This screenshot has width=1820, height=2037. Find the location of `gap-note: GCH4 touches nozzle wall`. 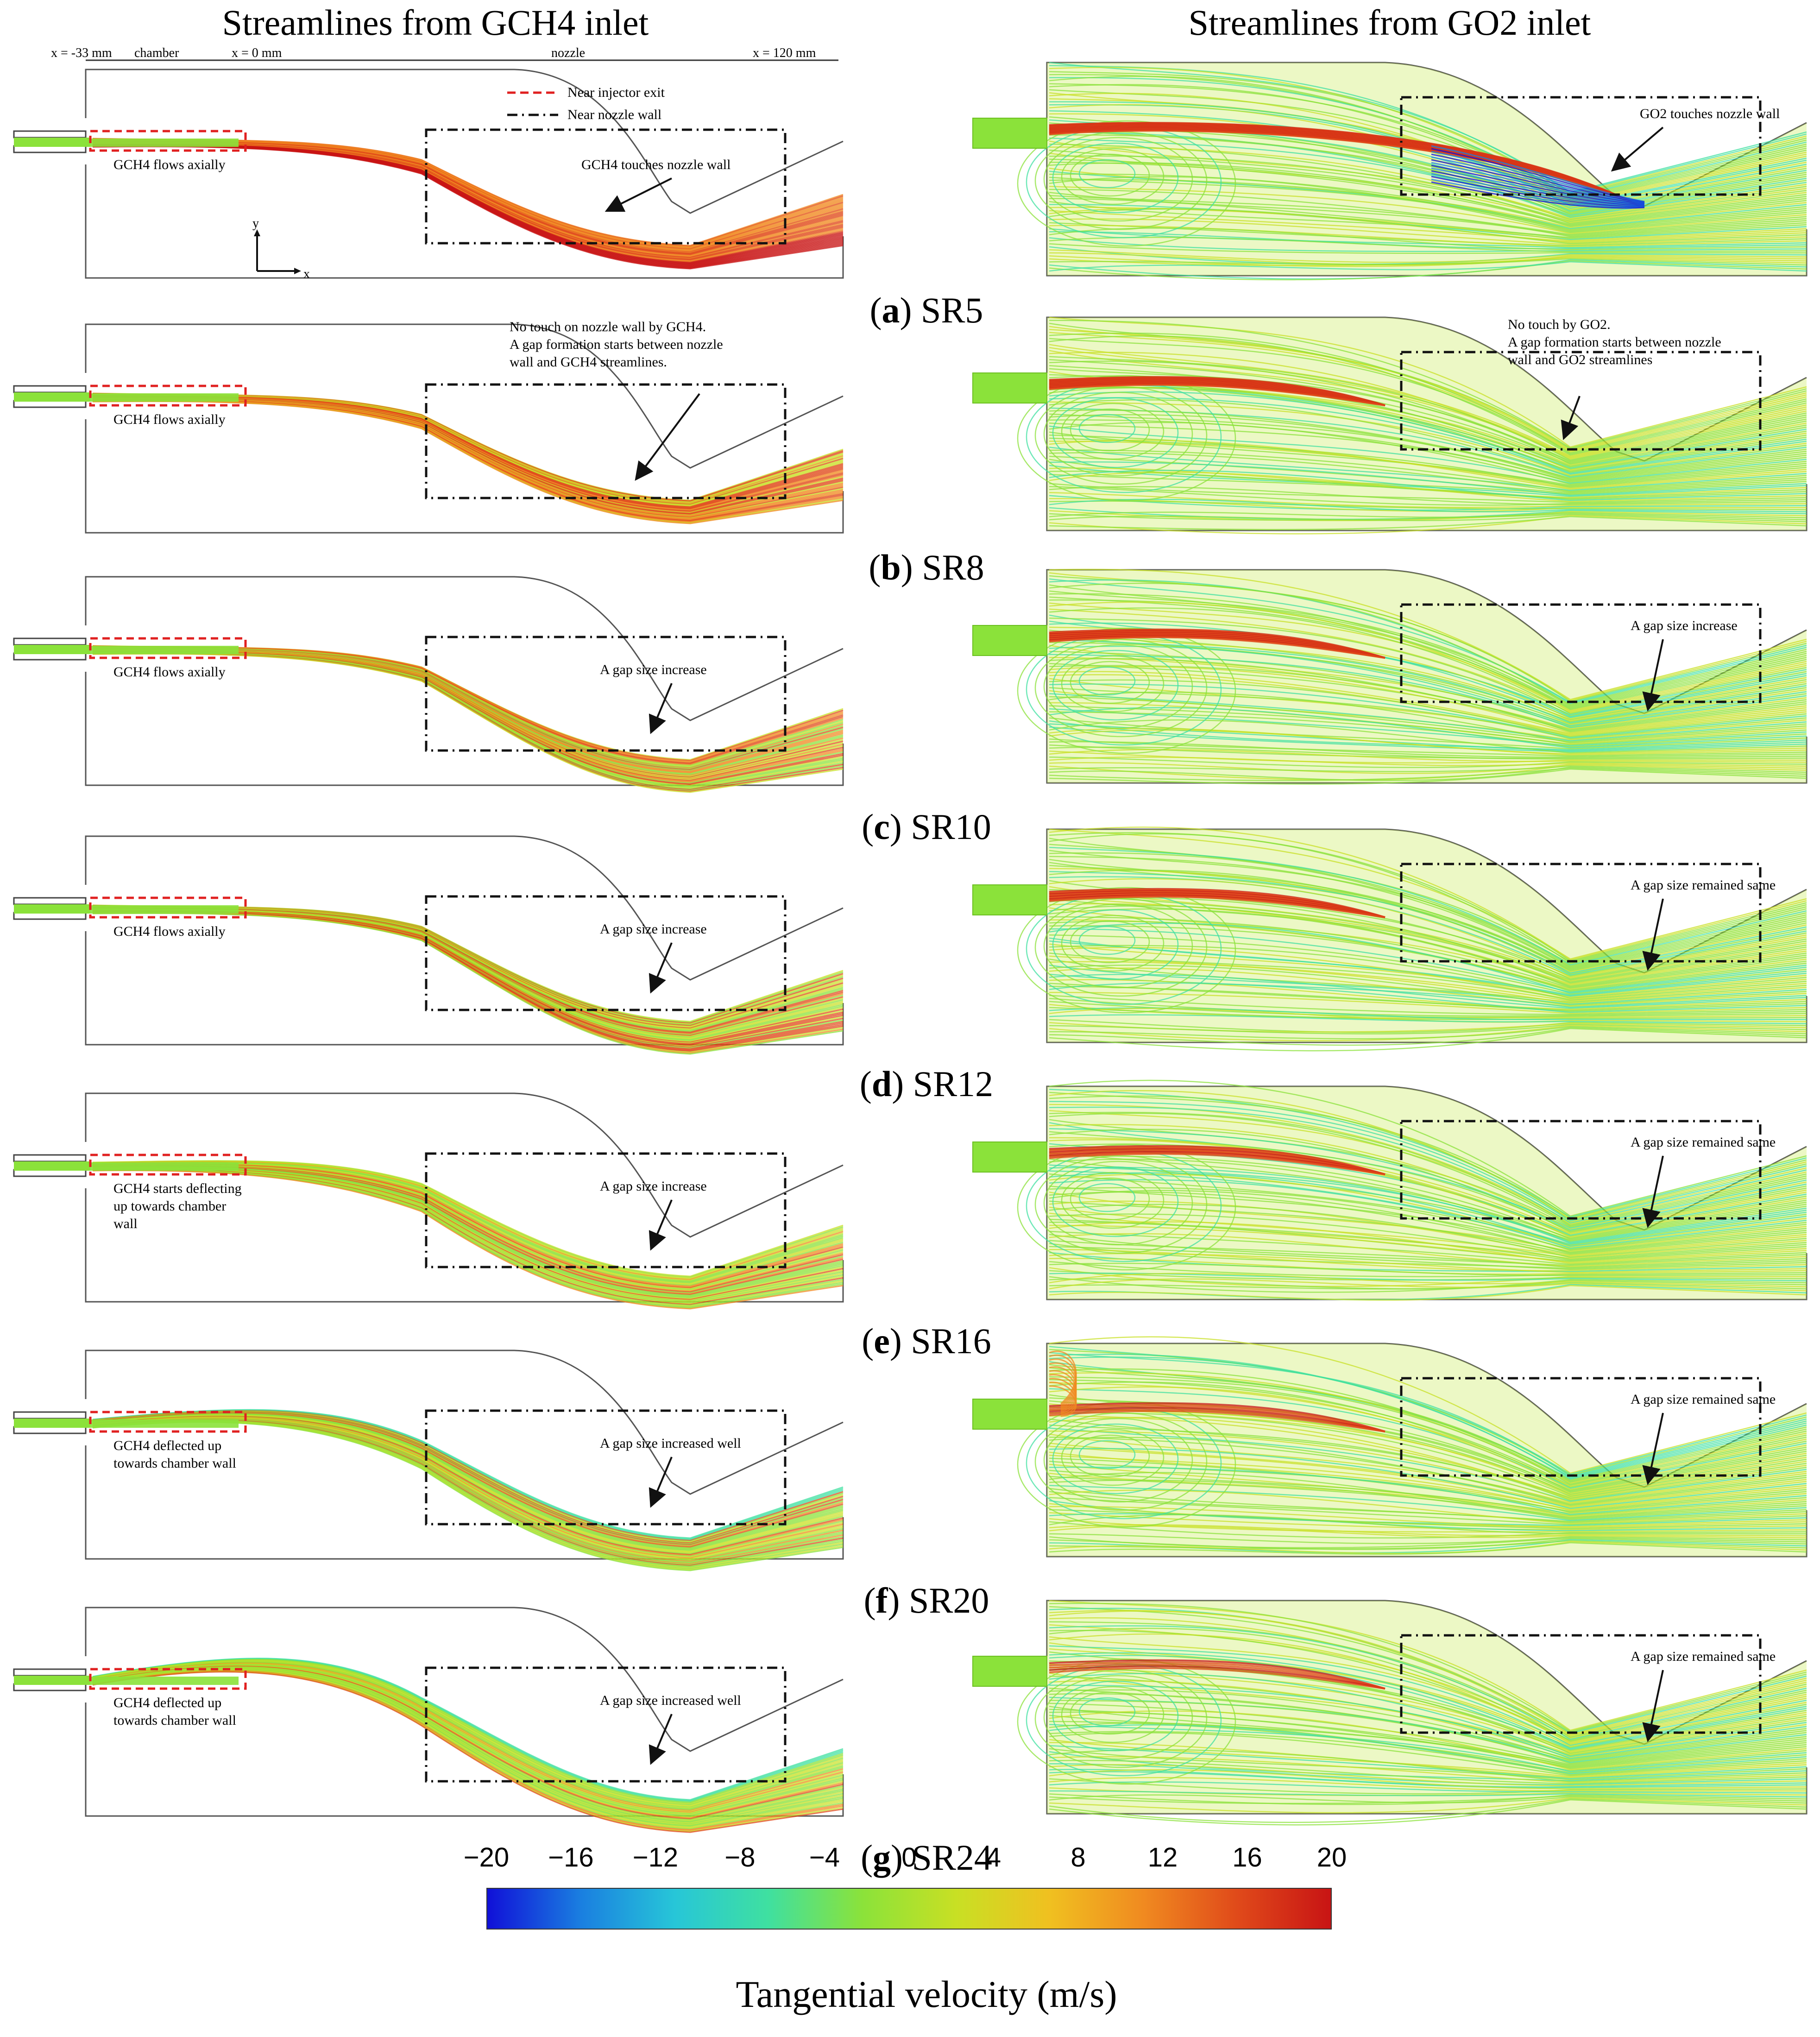

gap-note: GCH4 touches nozzle wall is located at coordinates (656, 164).